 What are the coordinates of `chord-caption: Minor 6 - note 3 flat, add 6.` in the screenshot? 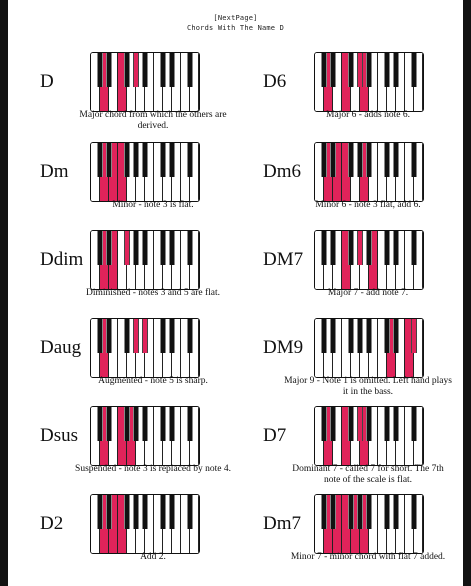 It's located at (368, 205).